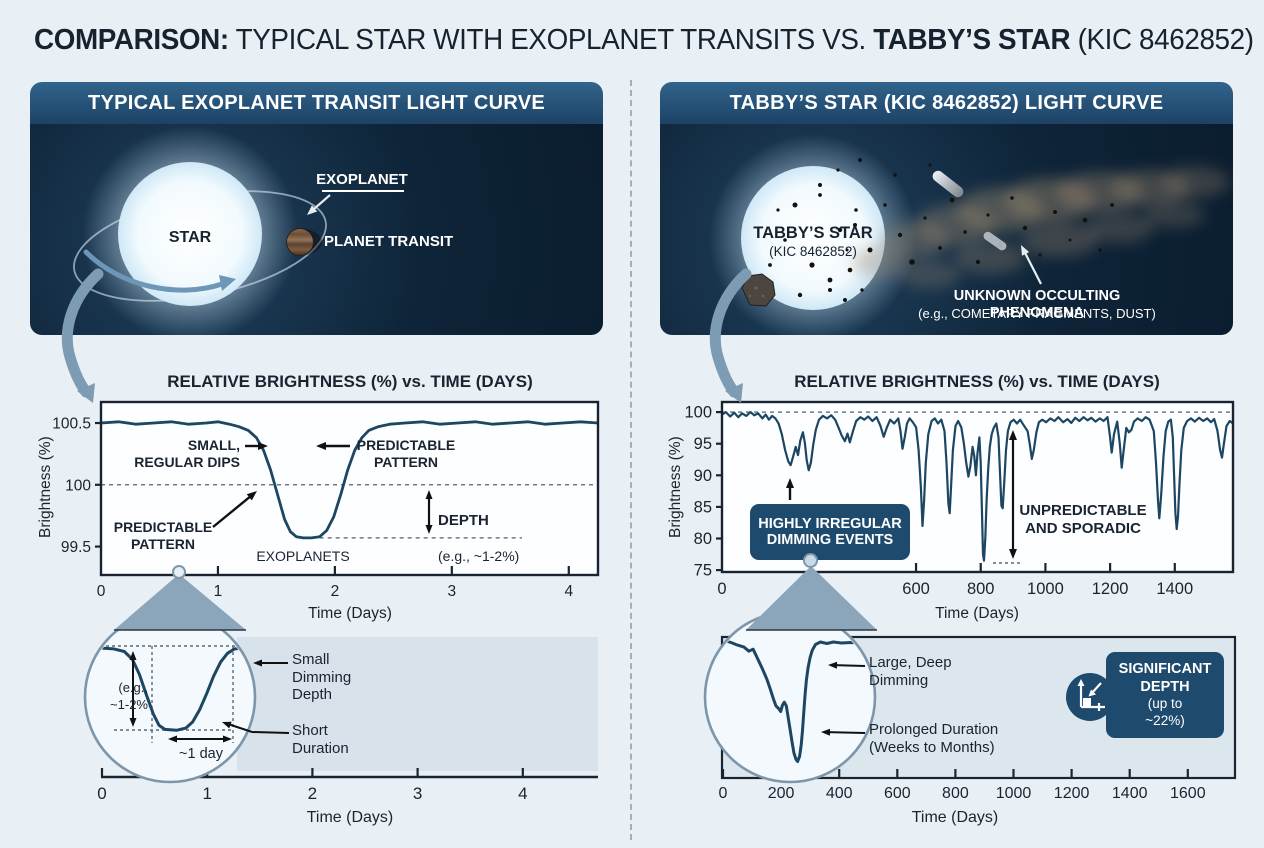  I want to click on svg-text: 1600, so click(1188, 793).